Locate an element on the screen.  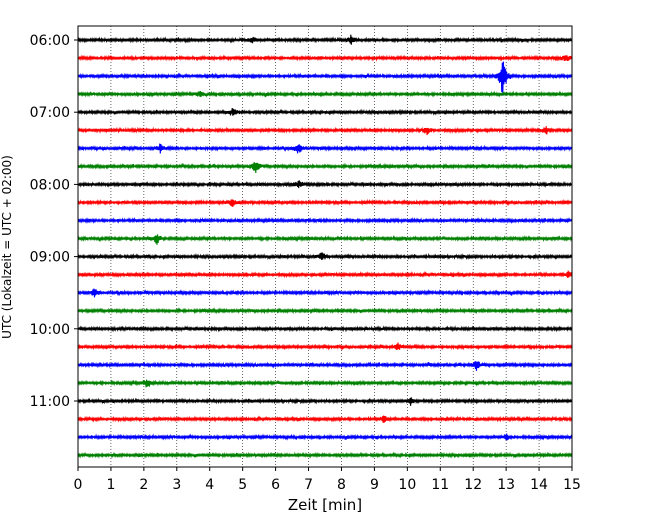
x-tick-label: 14 is located at coordinates (539, 485).